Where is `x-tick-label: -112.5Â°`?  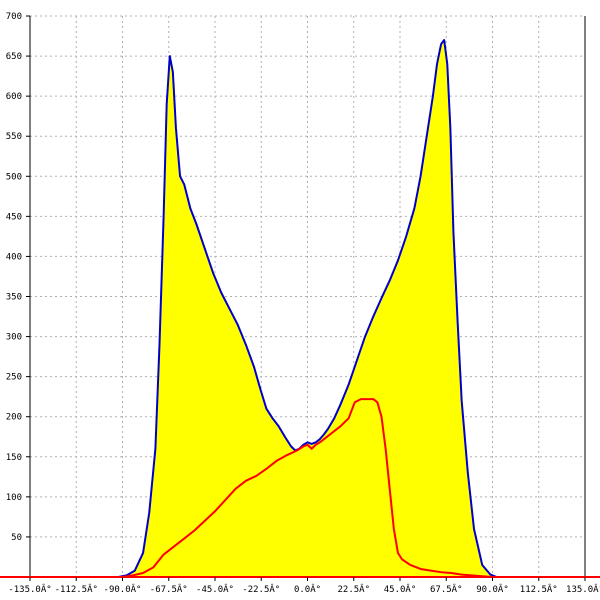 x-tick-label: -112.5Â° is located at coordinates (76, 589).